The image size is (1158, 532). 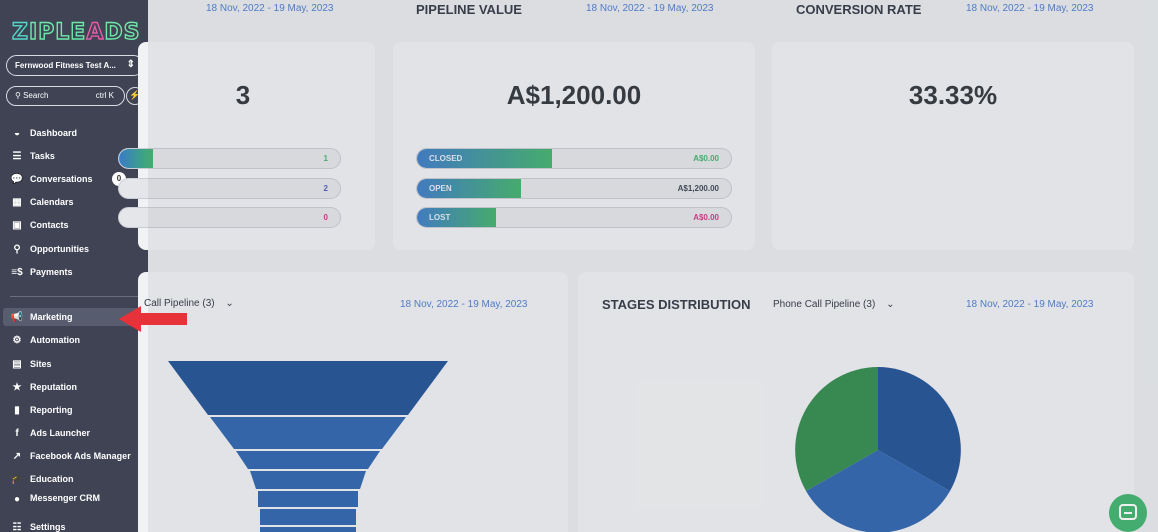 I want to click on star-review-icon: ★, so click(x=17, y=387).